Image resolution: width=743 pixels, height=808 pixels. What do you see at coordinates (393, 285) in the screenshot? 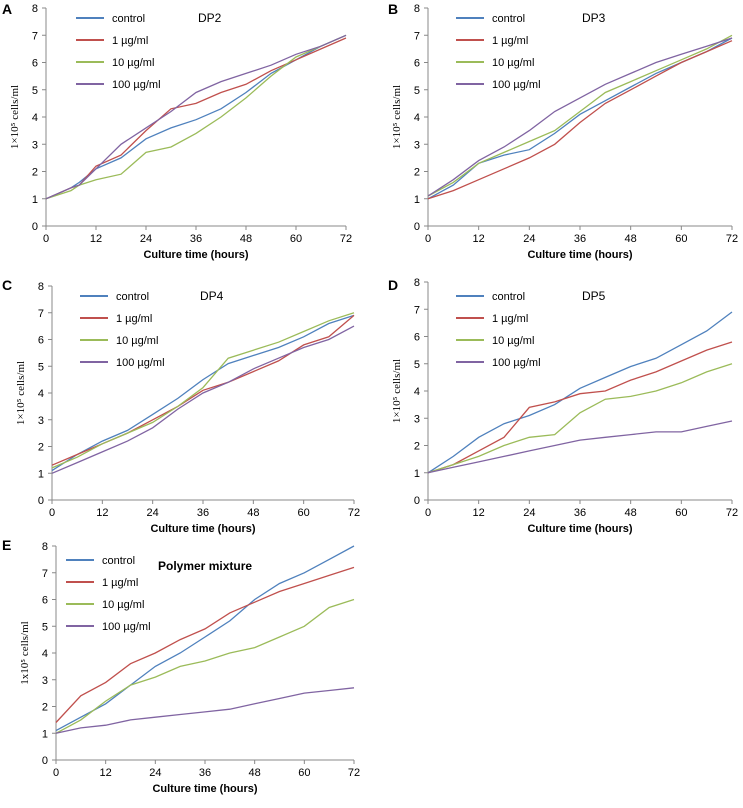
I see `panel-letter: D` at bounding box center [393, 285].